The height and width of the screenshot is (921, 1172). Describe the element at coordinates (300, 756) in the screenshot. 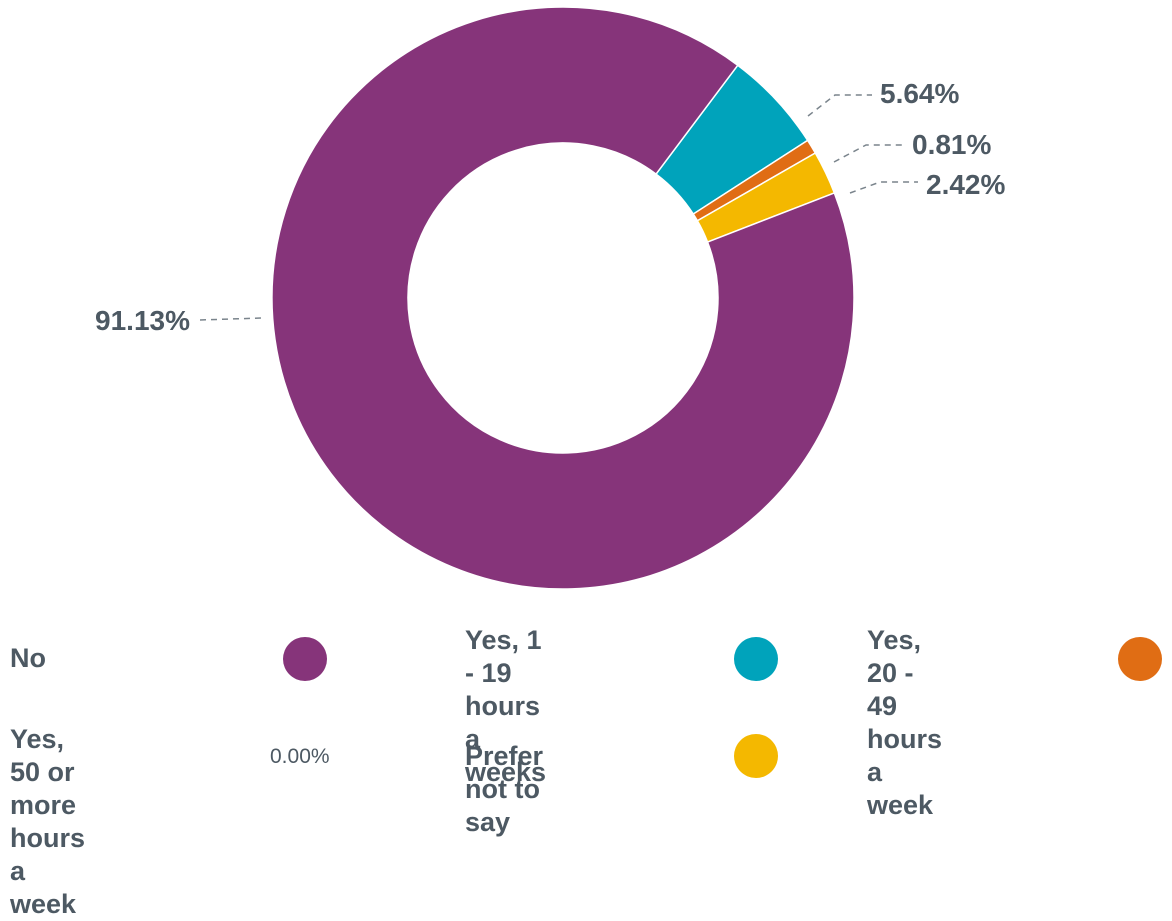

I see `legend-value-yes-50-plus: 0.00%` at that location.